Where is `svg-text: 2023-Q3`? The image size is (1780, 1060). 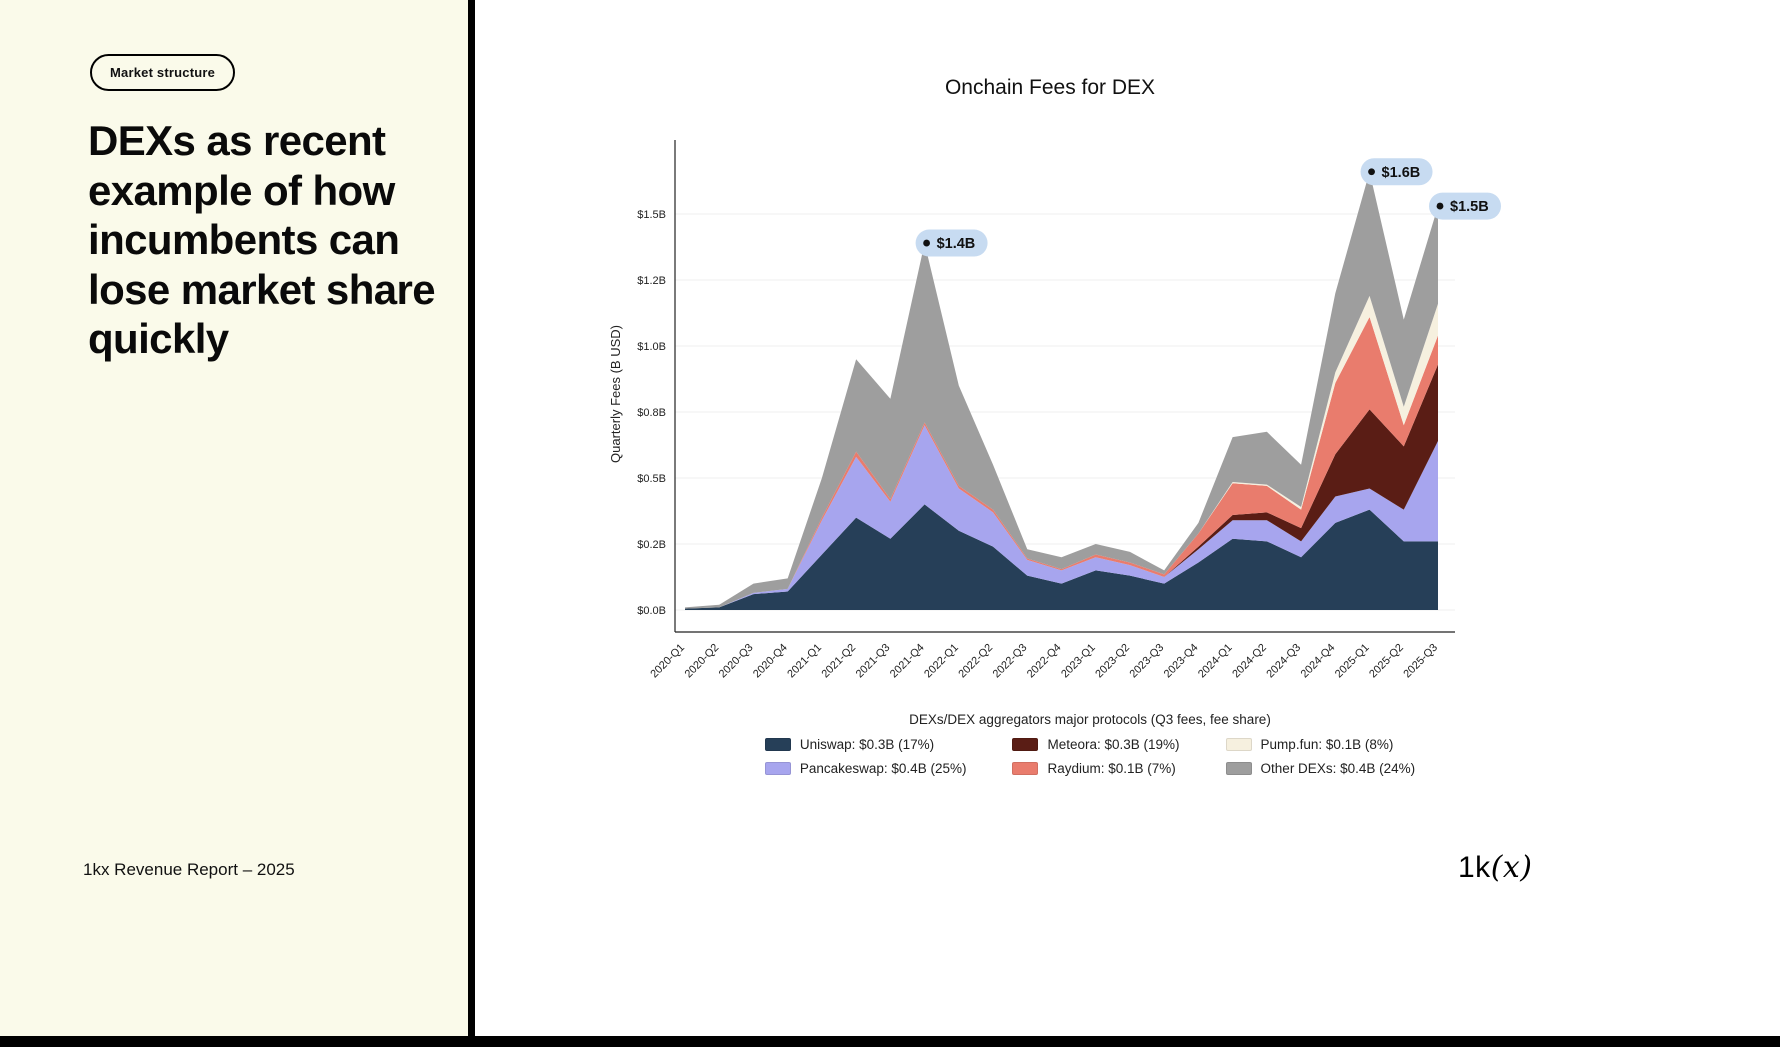 svg-text: 2023-Q3 is located at coordinates (1147, 661).